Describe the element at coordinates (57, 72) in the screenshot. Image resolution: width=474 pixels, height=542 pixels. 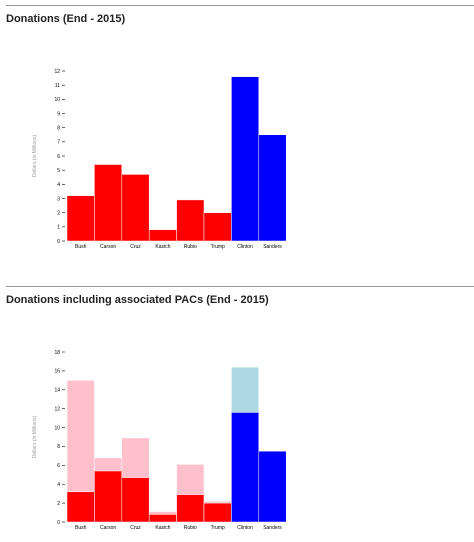
I see `c1-y-tick-label: 12` at that location.